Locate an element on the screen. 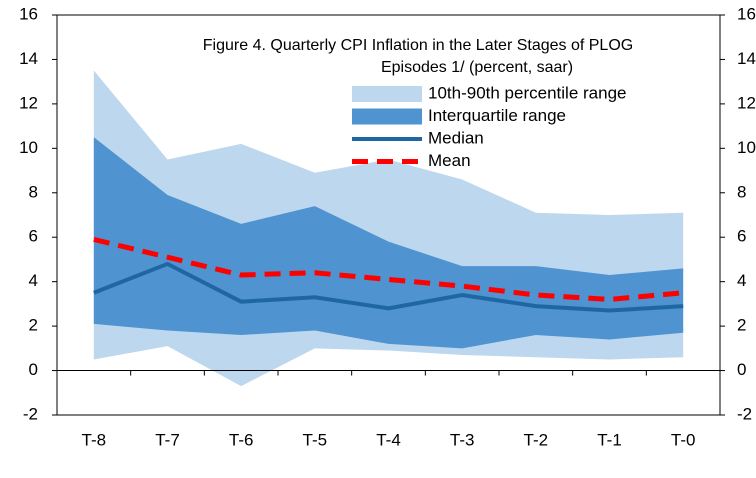 The width and height of the screenshot is (756, 478). y2-tick-label: 2 is located at coordinates (741, 325).